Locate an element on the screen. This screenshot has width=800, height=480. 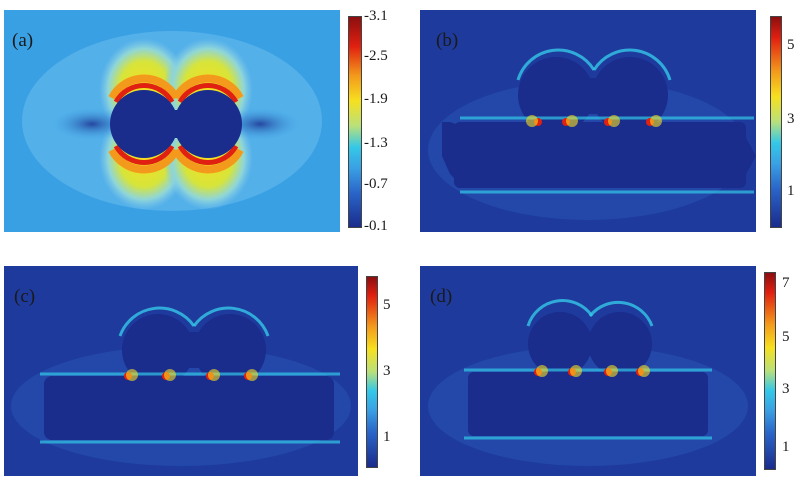
colorbar-d-tick-2: 3 is located at coordinates (786, 389).